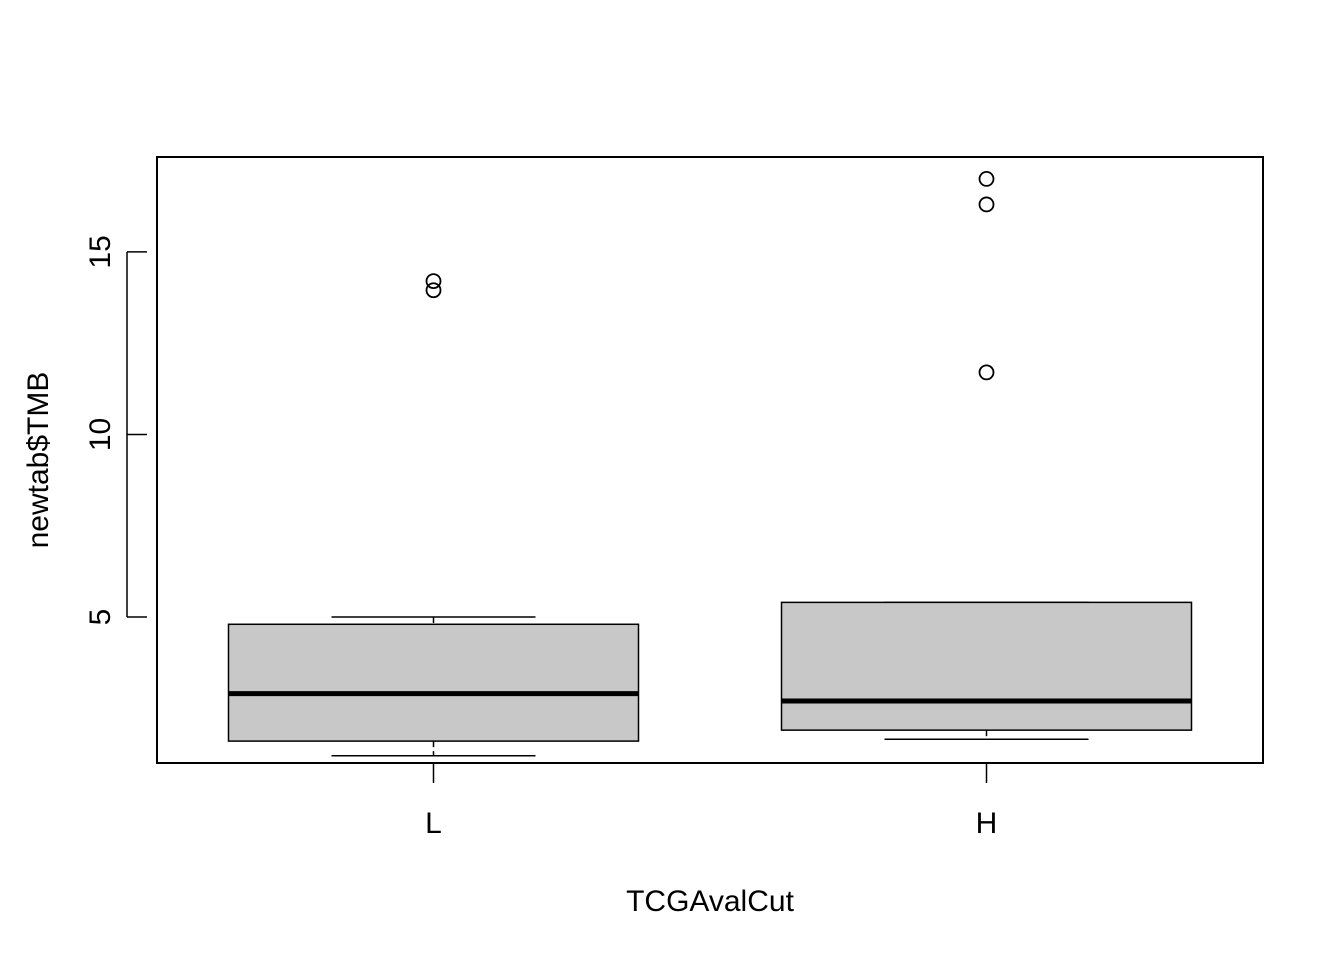 The height and width of the screenshot is (960, 1344). Describe the element at coordinates (100, 251) in the screenshot. I see `y-tick-label: 15` at that location.